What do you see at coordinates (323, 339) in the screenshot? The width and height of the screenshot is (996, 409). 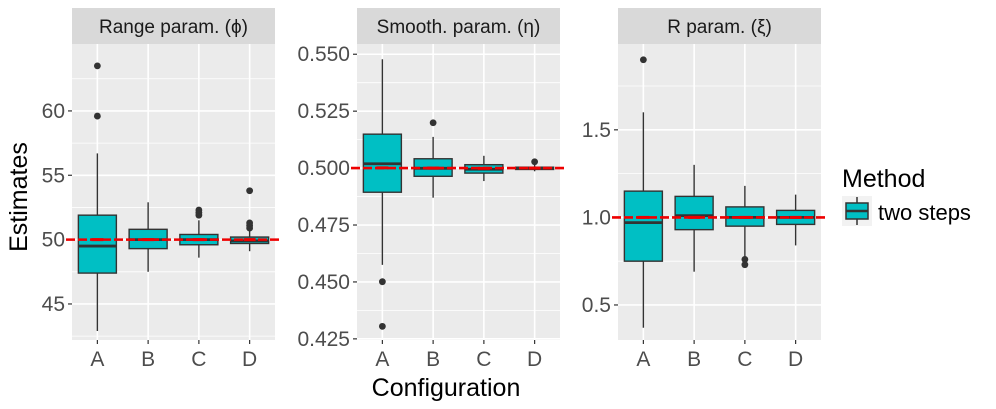 I see `y-tick-label: 0.425` at bounding box center [323, 339].